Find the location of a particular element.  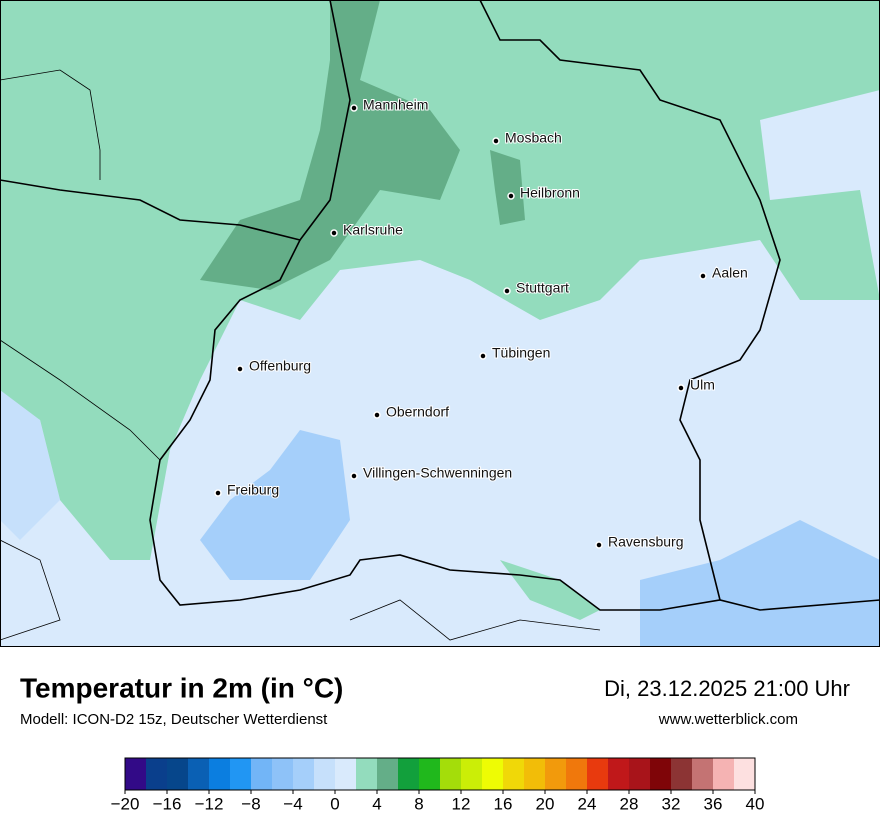

city-label: Ravensburg is located at coordinates (646, 542).